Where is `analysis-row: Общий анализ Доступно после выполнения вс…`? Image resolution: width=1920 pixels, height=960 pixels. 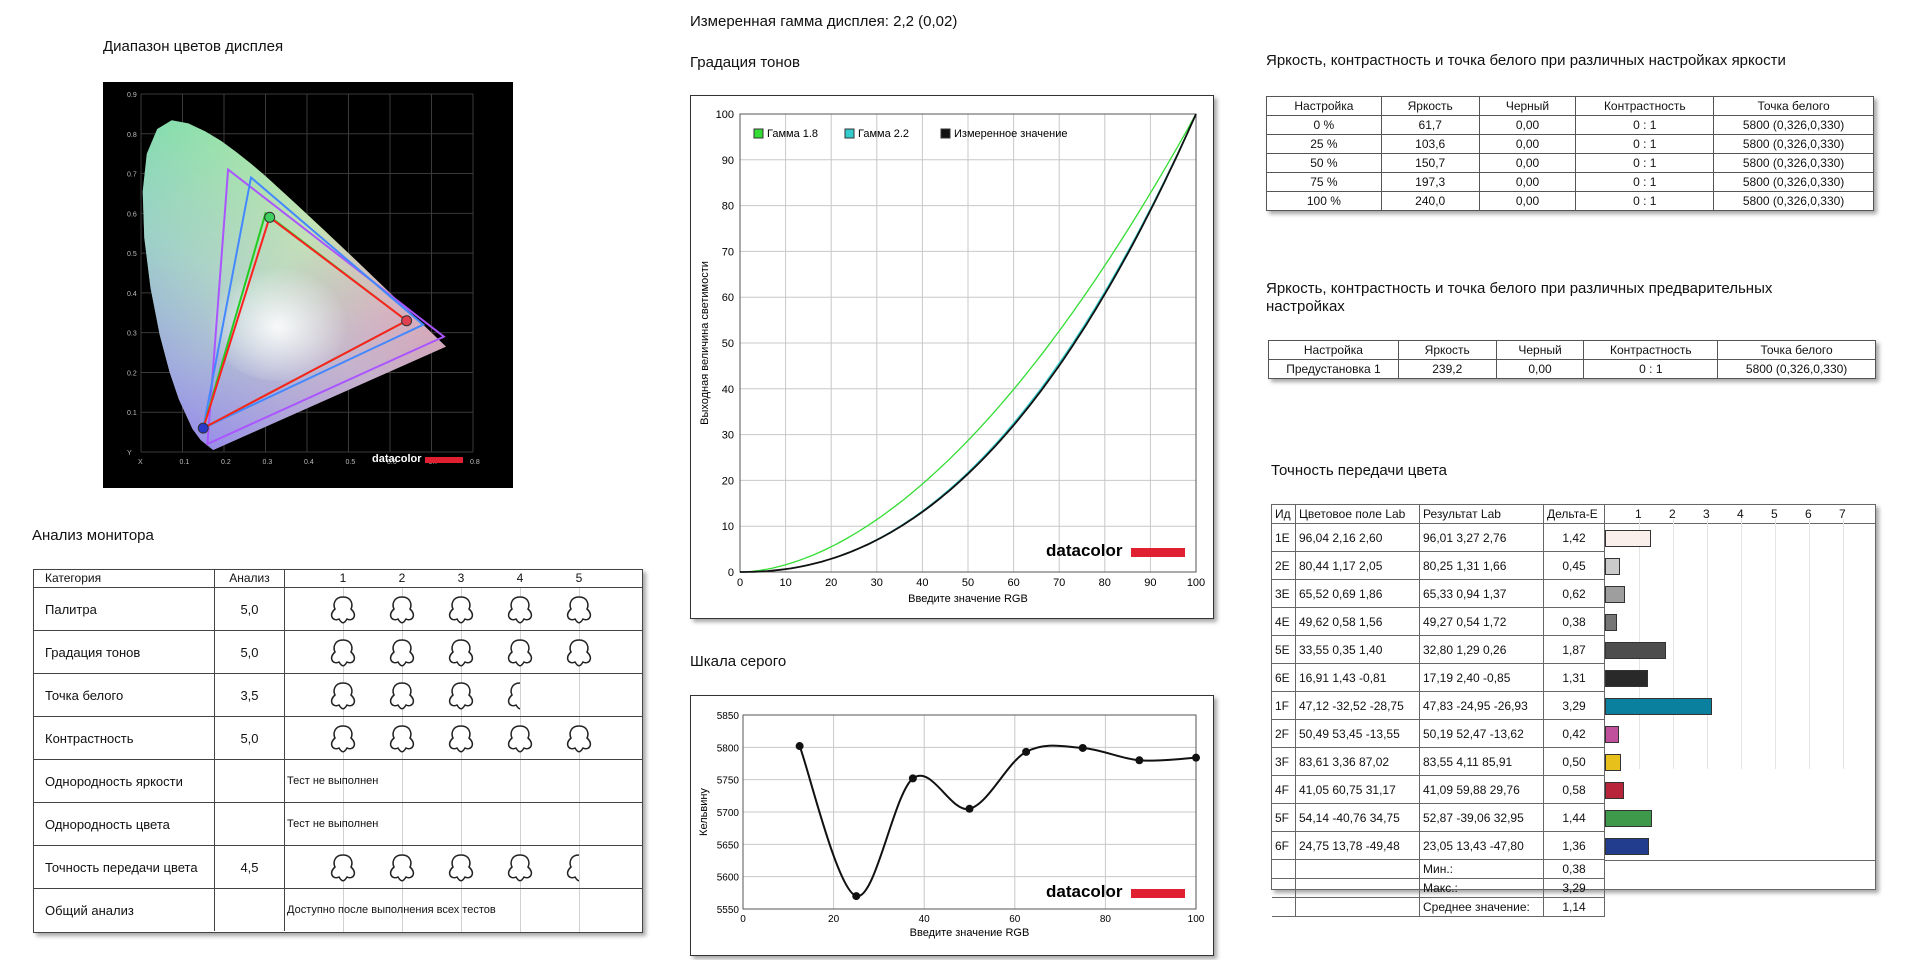
analysis-row: Общий анализ Доступно после выполнения вс… is located at coordinates (338, 909).